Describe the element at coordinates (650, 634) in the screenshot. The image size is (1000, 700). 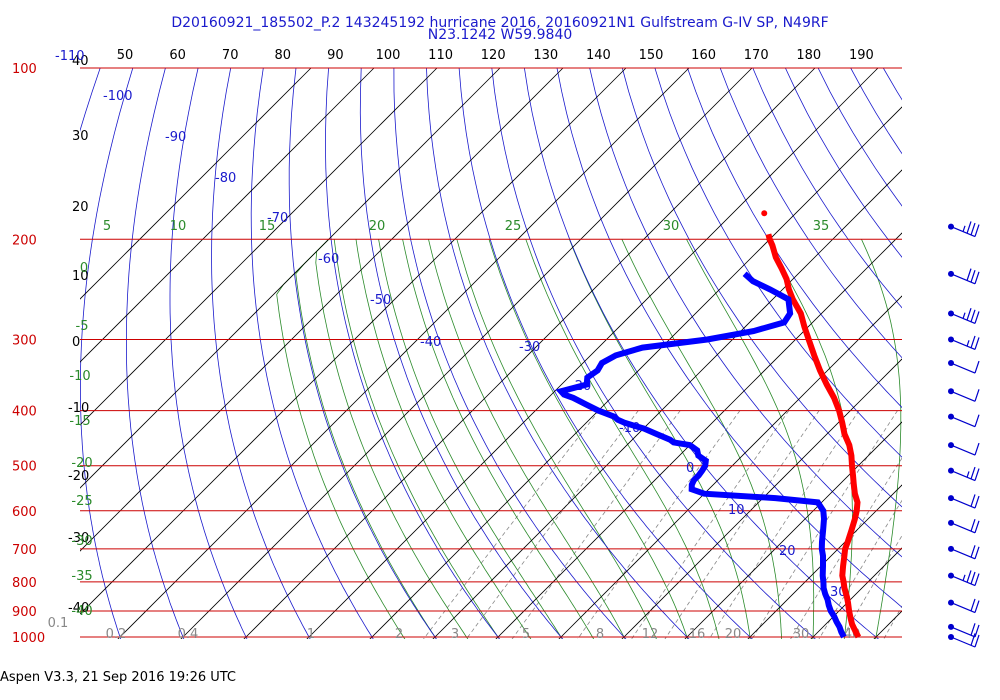
I see `mixing-ratio-label: 12` at that location.